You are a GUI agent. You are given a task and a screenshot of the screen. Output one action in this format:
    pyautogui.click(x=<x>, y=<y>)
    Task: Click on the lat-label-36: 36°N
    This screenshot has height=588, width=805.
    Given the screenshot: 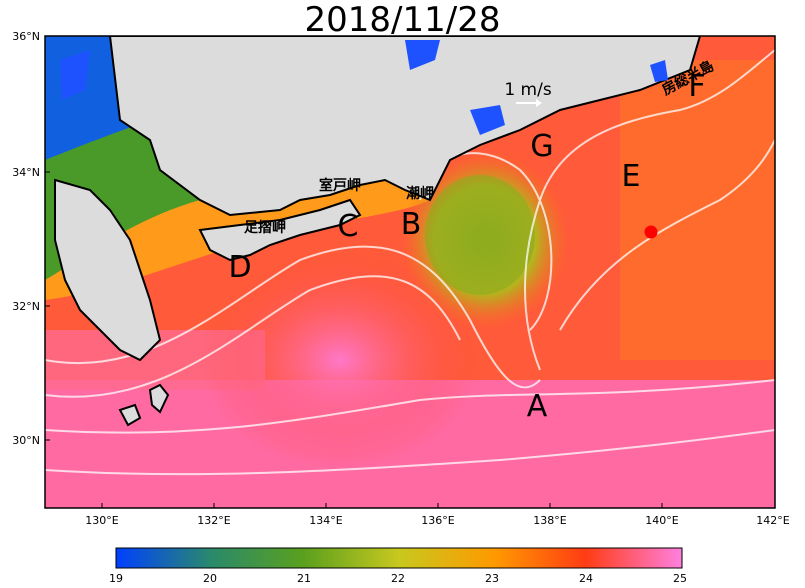 What is the action you would take?
    pyautogui.click(x=26, y=36)
    